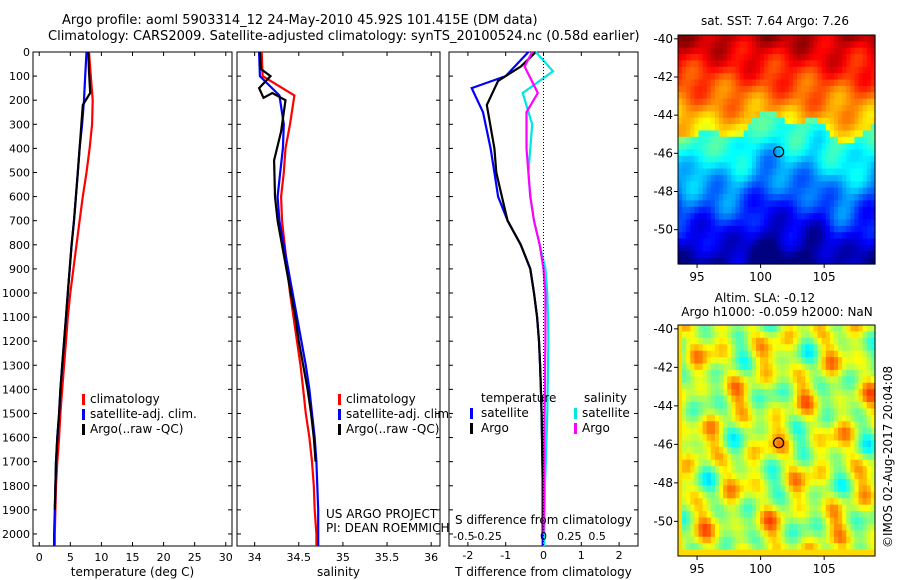 Image resolution: width=900 pixels, height=580 pixels. What do you see at coordinates (16, 341) in the screenshot?
I see `y-tick-label: 1200` at bounding box center [16, 341].